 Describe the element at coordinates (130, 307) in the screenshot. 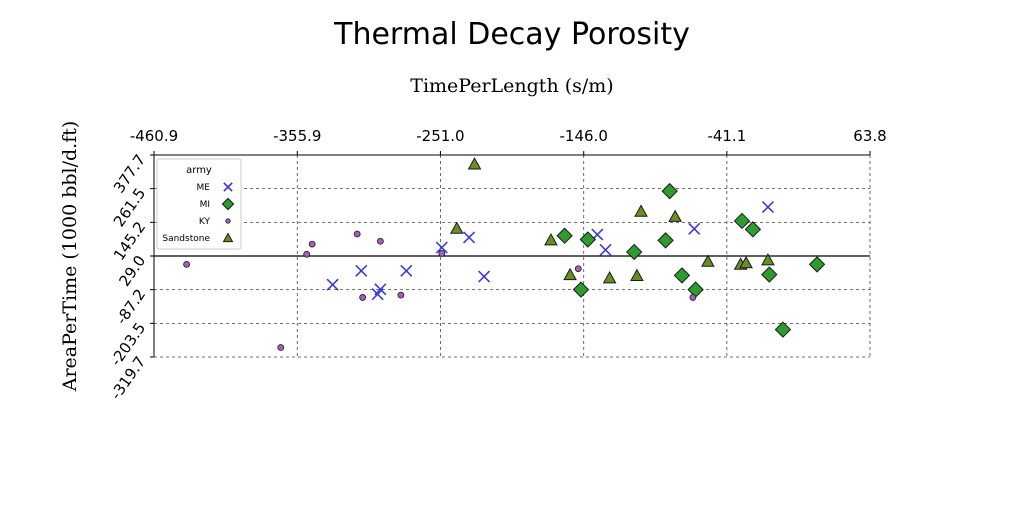

I see `y-tick-label: -87.2` at that location.